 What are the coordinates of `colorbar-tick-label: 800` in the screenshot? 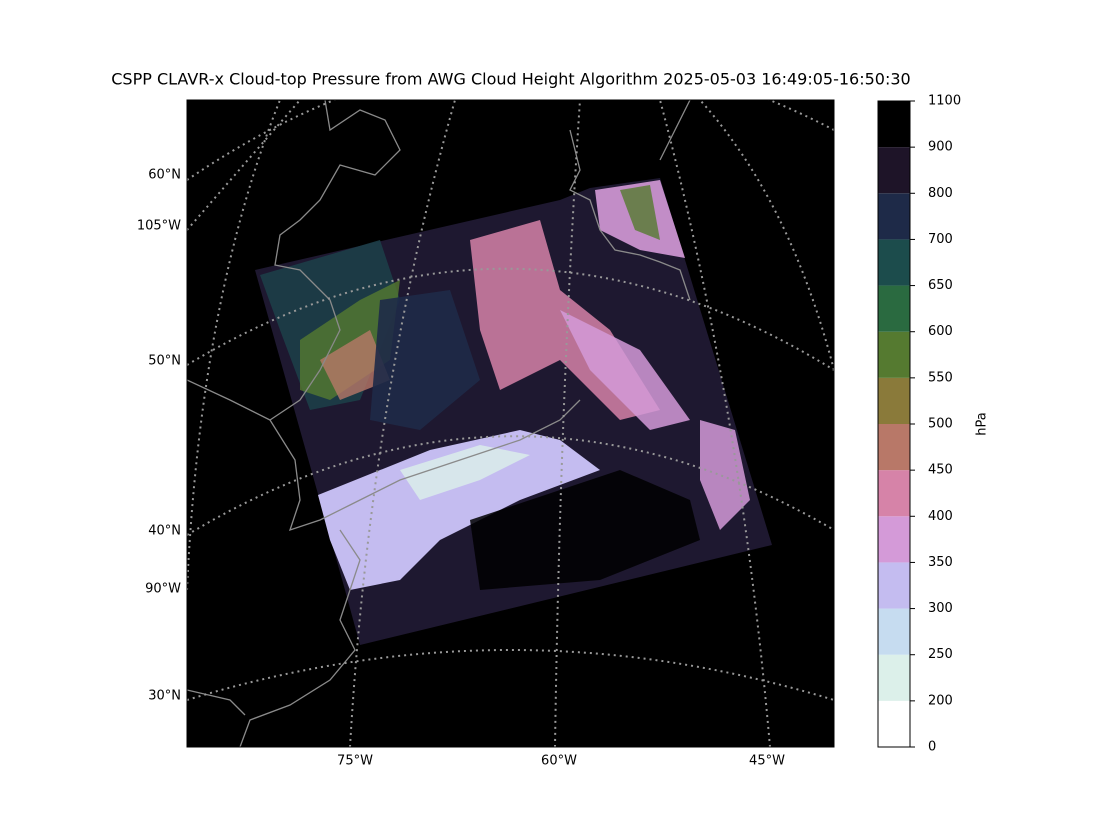 It's located at (940, 193).